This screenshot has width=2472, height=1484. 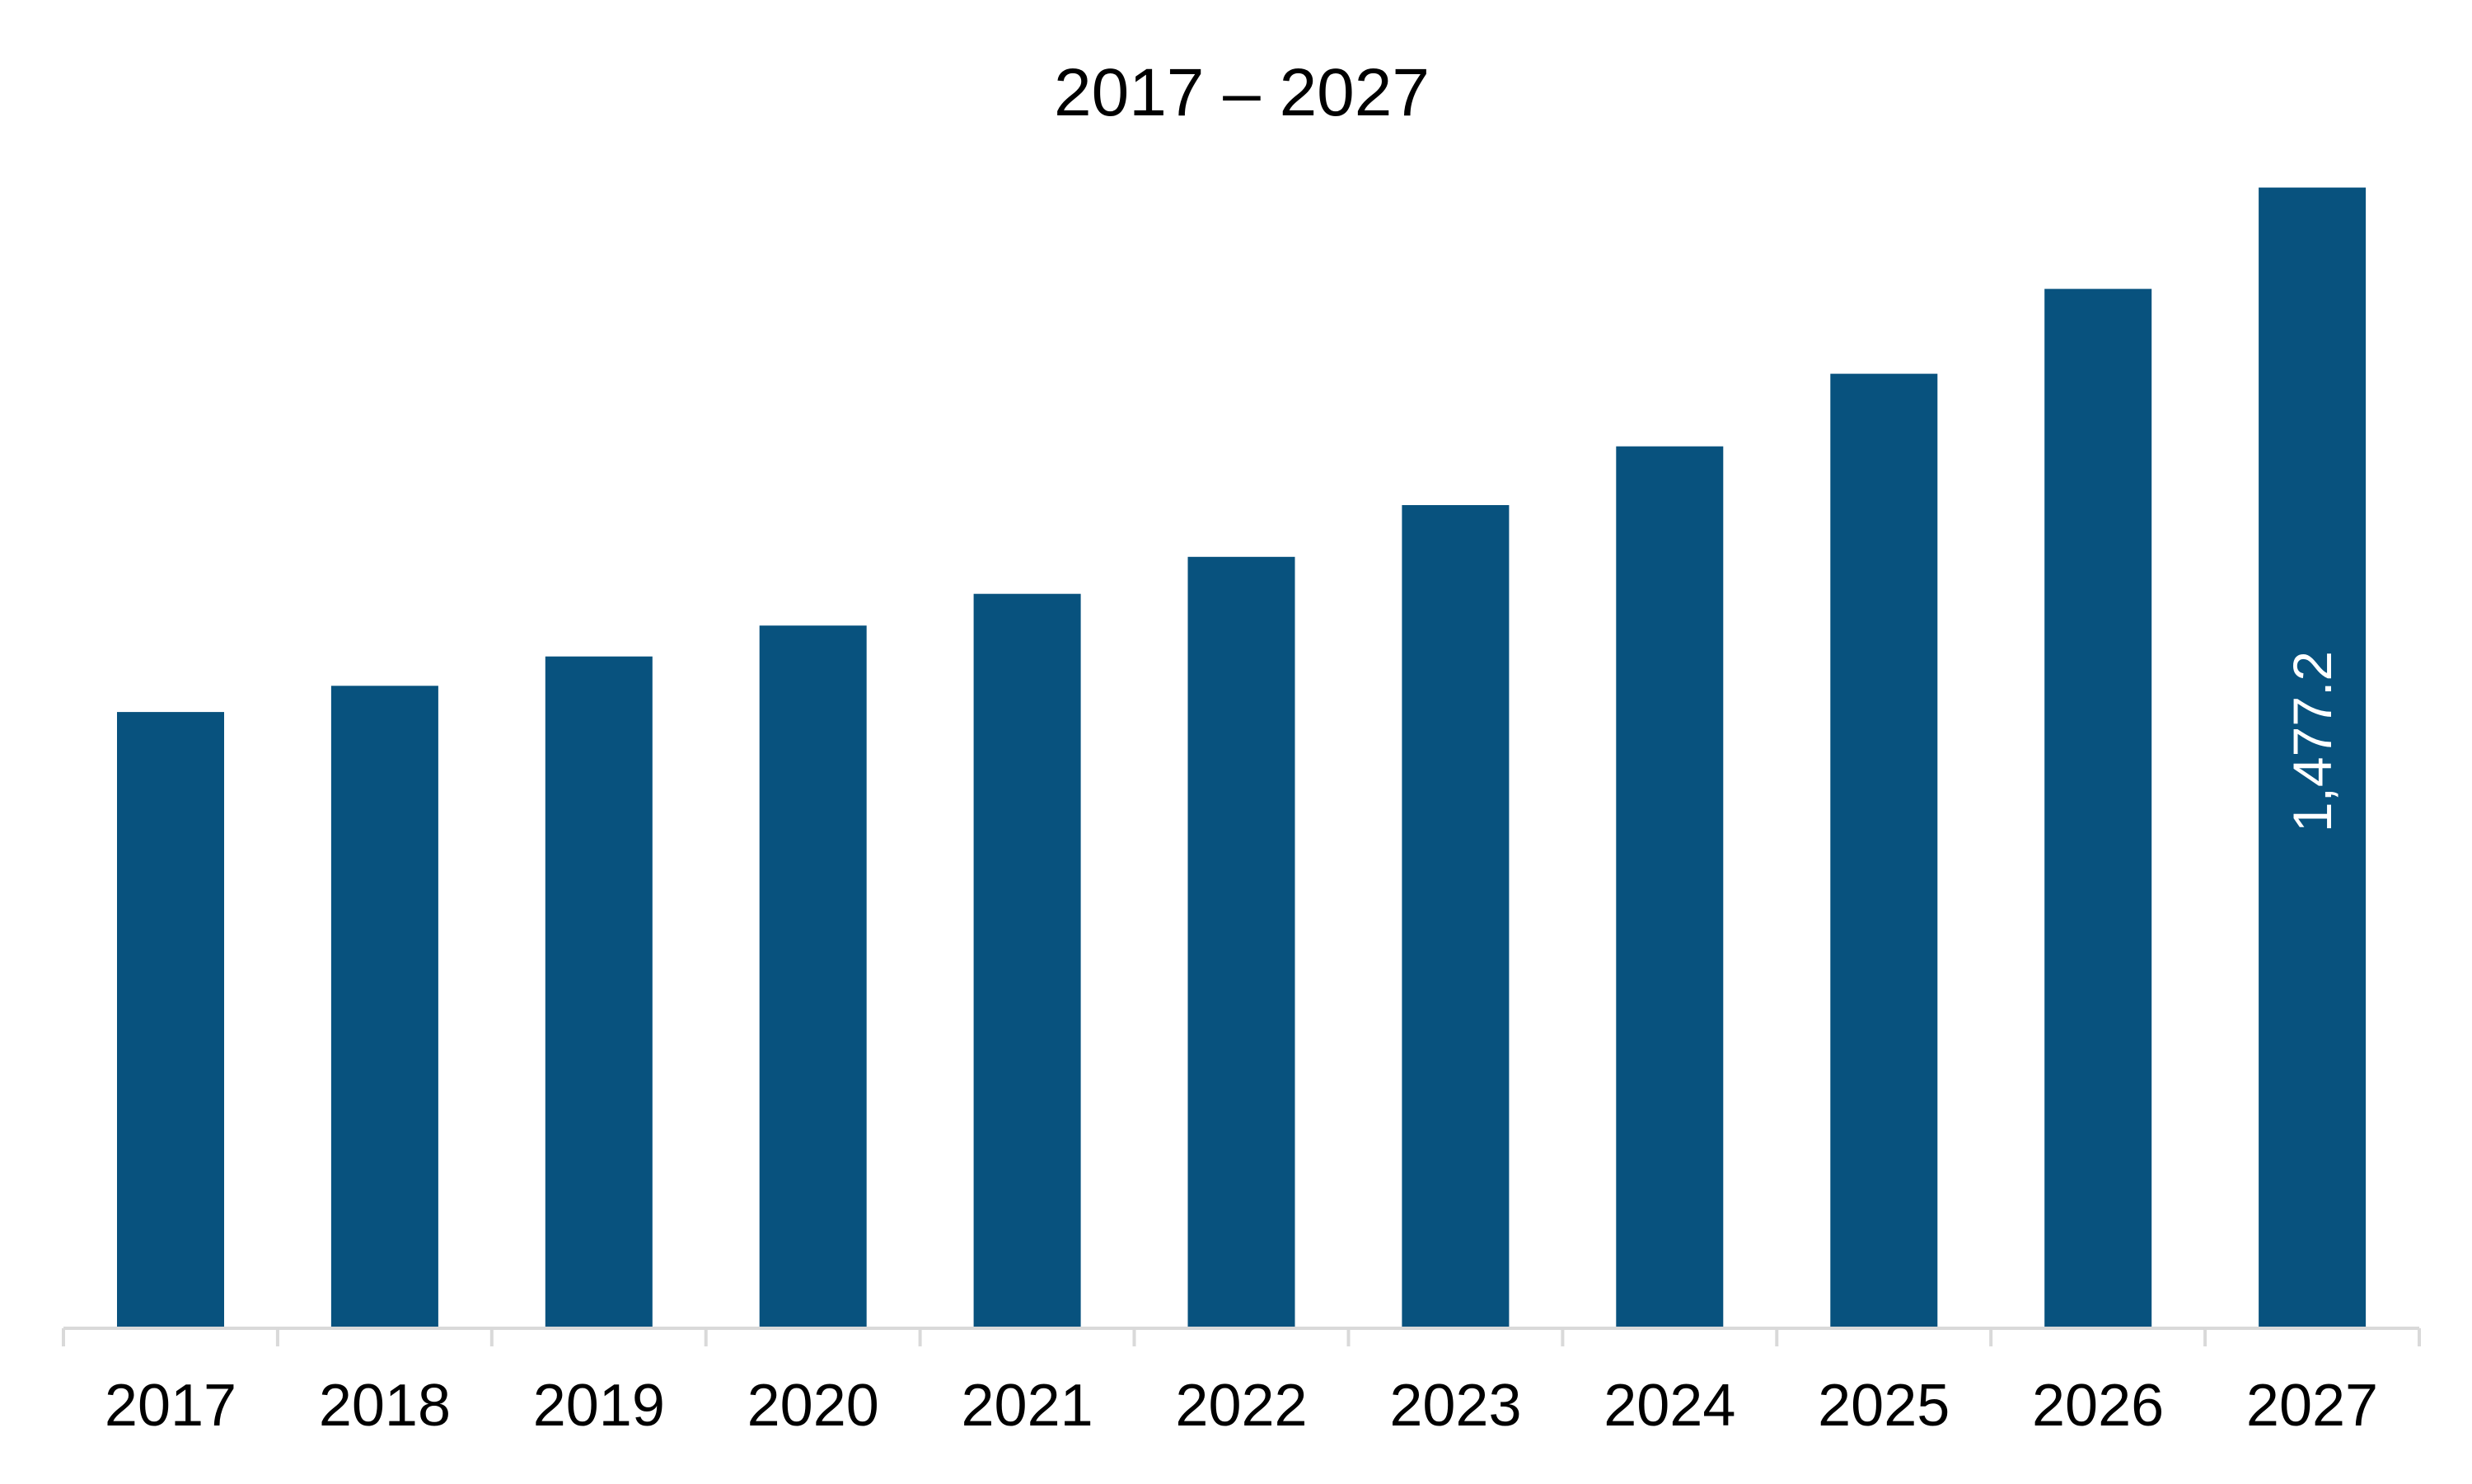 I want to click on chart-title: 2017 – 2027, so click(x=1242, y=93).